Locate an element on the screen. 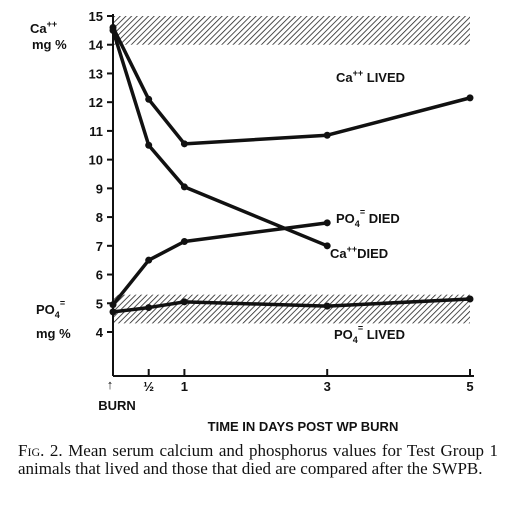 This screenshot has width=516, height=514. y-tick-label: 8 is located at coordinates (99, 217).